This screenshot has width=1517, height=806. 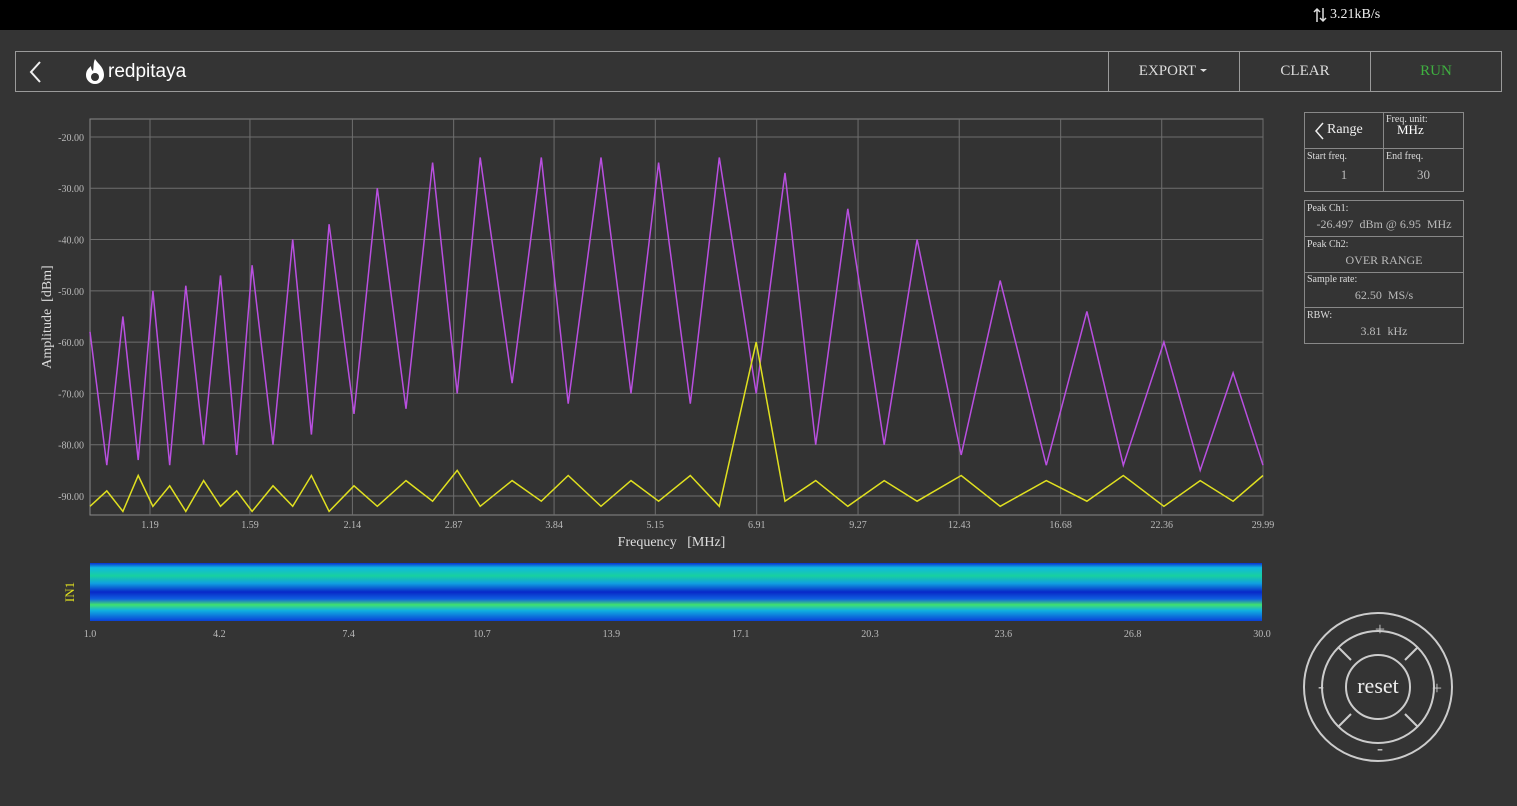 I want to click on y-tick-label: -60.00, so click(x=71, y=343).